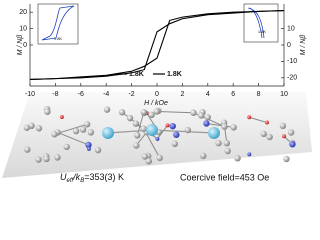 This screenshot has width=320, height=240. What do you see at coordinates (20, 45) in the screenshot?
I see `y-axis-label: M / Nβ` at bounding box center [20, 45].